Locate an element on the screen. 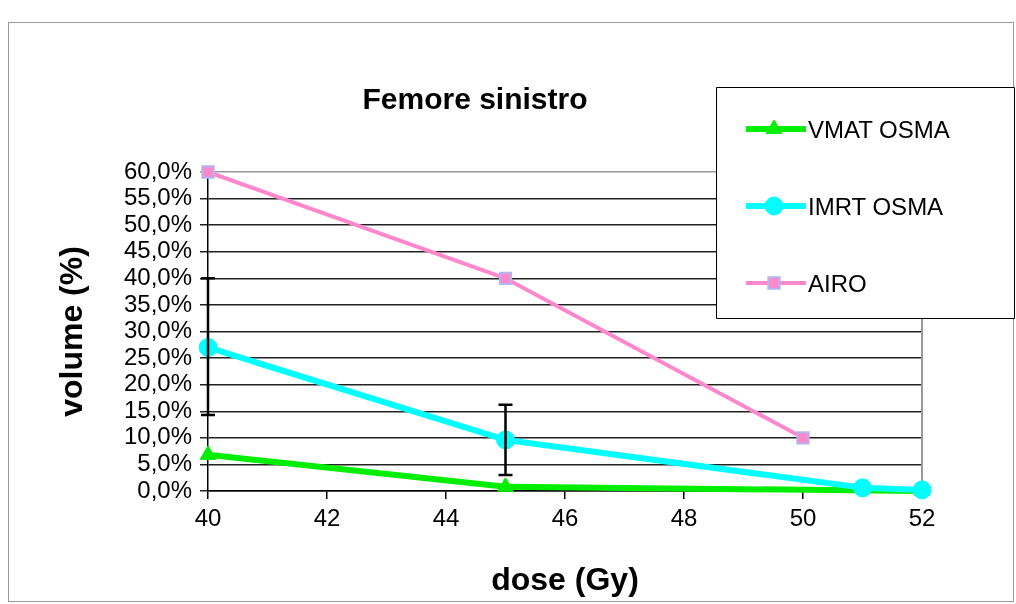  x-tick-label: 48 is located at coordinates (684, 518).